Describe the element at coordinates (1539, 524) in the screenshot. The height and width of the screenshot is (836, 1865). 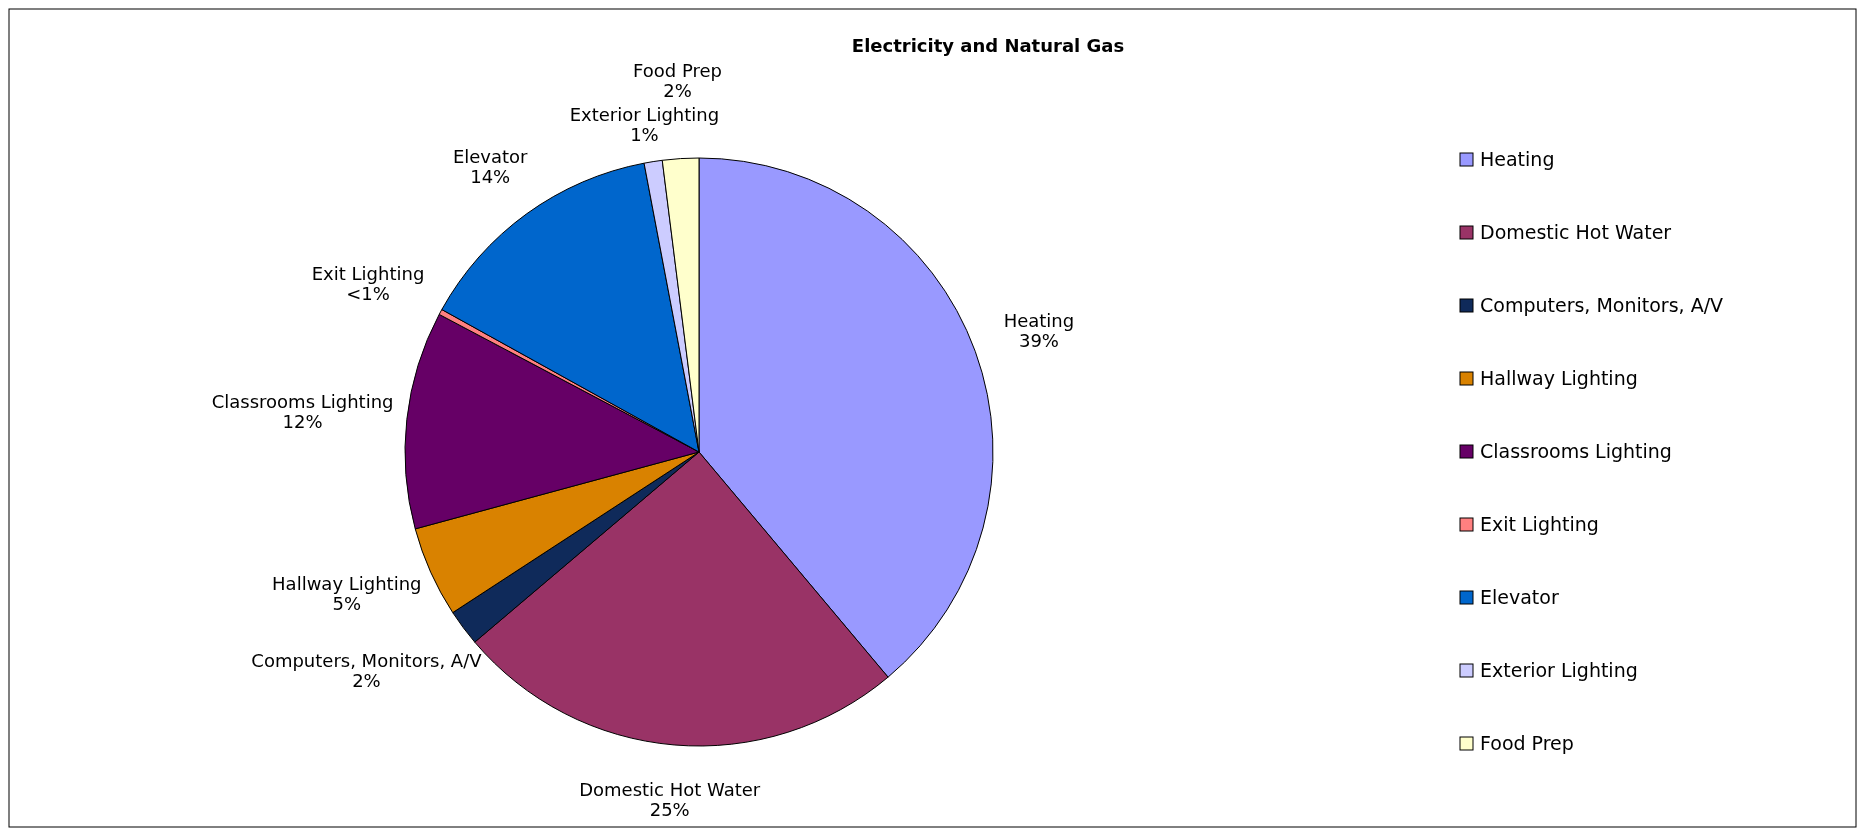
I see `legend-label: Exit Lighting` at that location.